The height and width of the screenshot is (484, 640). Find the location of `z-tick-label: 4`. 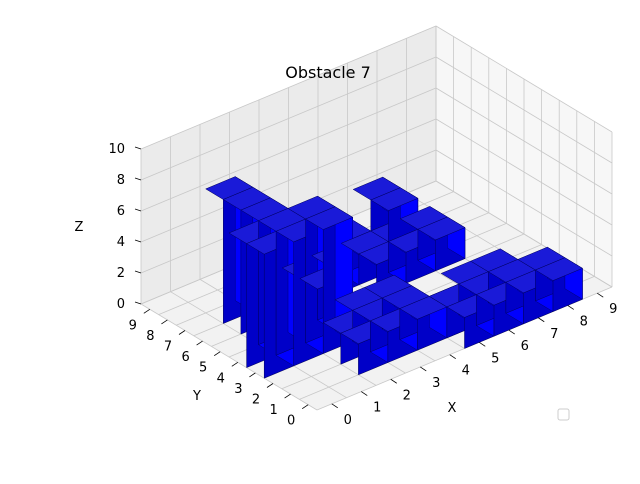

z-tick-label: 4 is located at coordinates (121, 242).